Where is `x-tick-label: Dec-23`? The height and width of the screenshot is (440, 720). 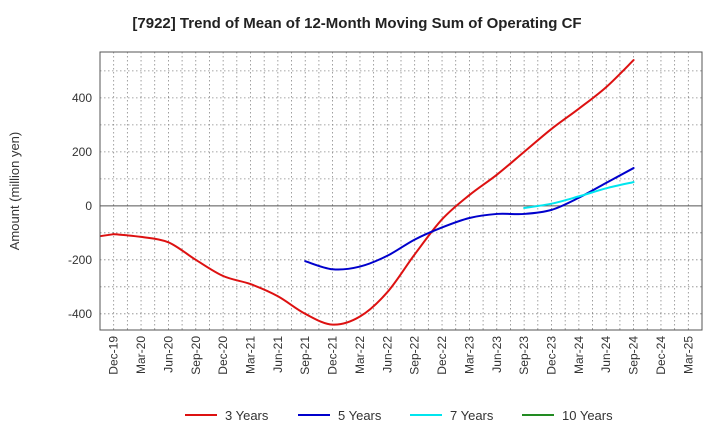 x-tick-label: Dec-23 is located at coordinates (552, 355).